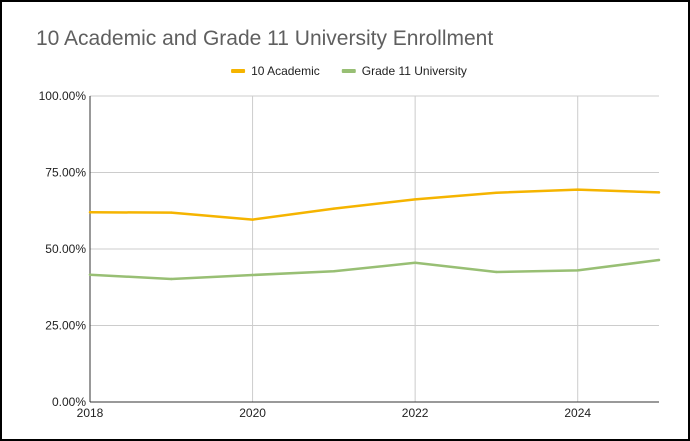 Image resolution: width=690 pixels, height=441 pixels. Describe the element at coordinates (252, 413) in the screenshot. I see `x-tick-label: 2020` at that location.